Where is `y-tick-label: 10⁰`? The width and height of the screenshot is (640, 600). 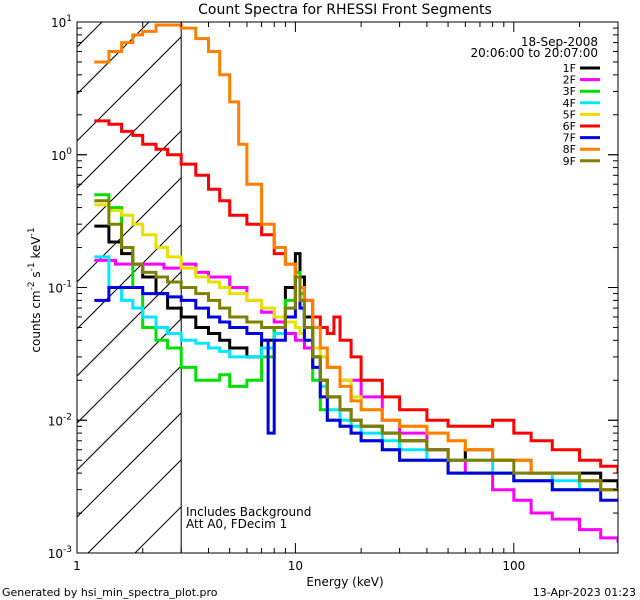
y-tick-label: 10⁰ is located at coordinates (61, 155).